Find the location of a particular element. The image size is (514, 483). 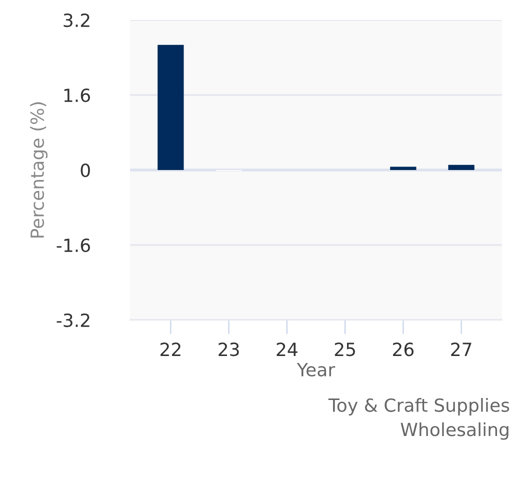

x-tick-label: 27 is located at coordinates (461, 349).